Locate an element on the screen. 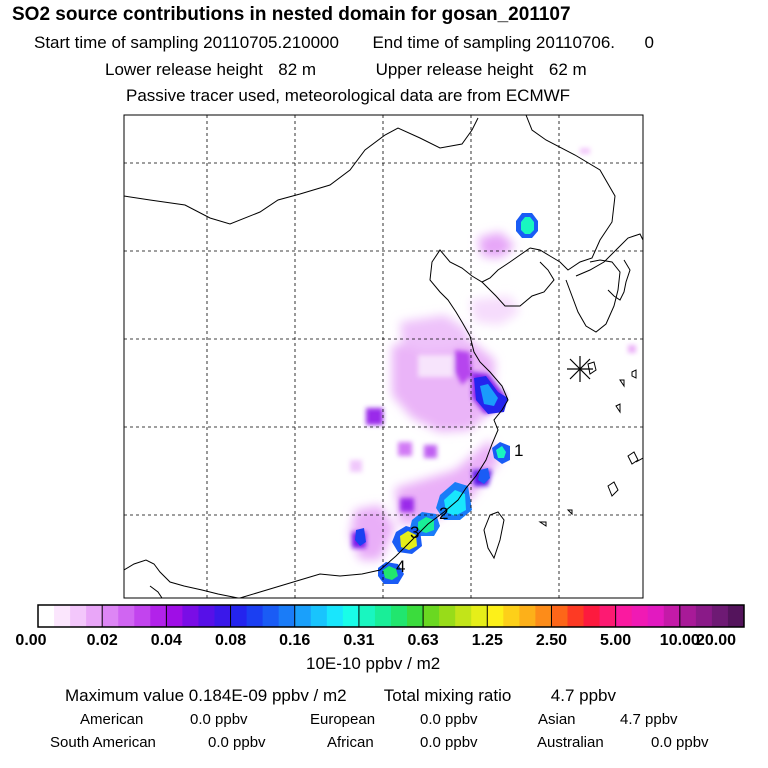 Image resolution: width=768 pixels, height=768 pixels. region-australian-value: 0.0 ppbv is located at coordinates (680, 742).